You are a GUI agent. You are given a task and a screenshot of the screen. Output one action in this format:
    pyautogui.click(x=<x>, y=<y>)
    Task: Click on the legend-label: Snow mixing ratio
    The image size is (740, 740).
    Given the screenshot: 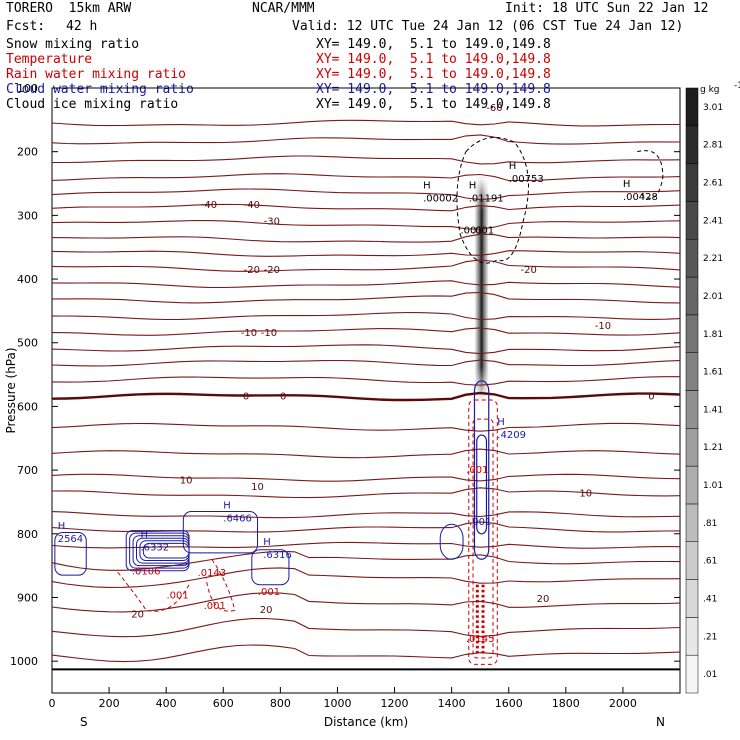 What is the action you would take?
    pyautogui.click(x=73, y=44)
    